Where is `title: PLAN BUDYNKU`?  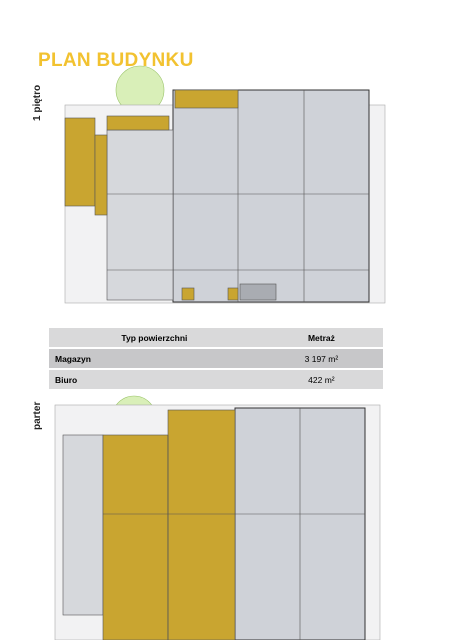
title: PLAN BUDYNKU is located at coordinates (116, 60).